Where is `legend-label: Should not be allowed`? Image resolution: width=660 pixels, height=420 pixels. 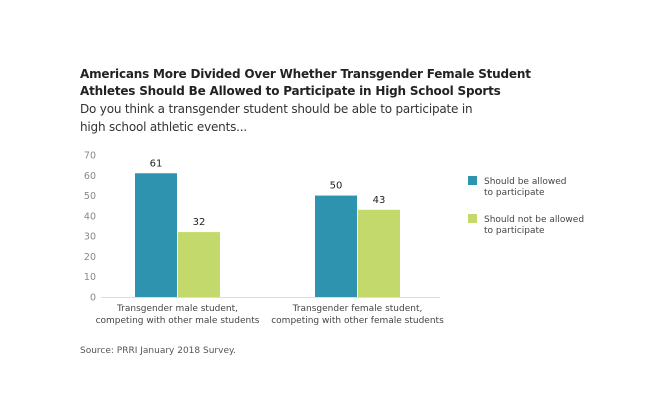
legend-label: Should not be allowed is located at coordinates (534, 220).